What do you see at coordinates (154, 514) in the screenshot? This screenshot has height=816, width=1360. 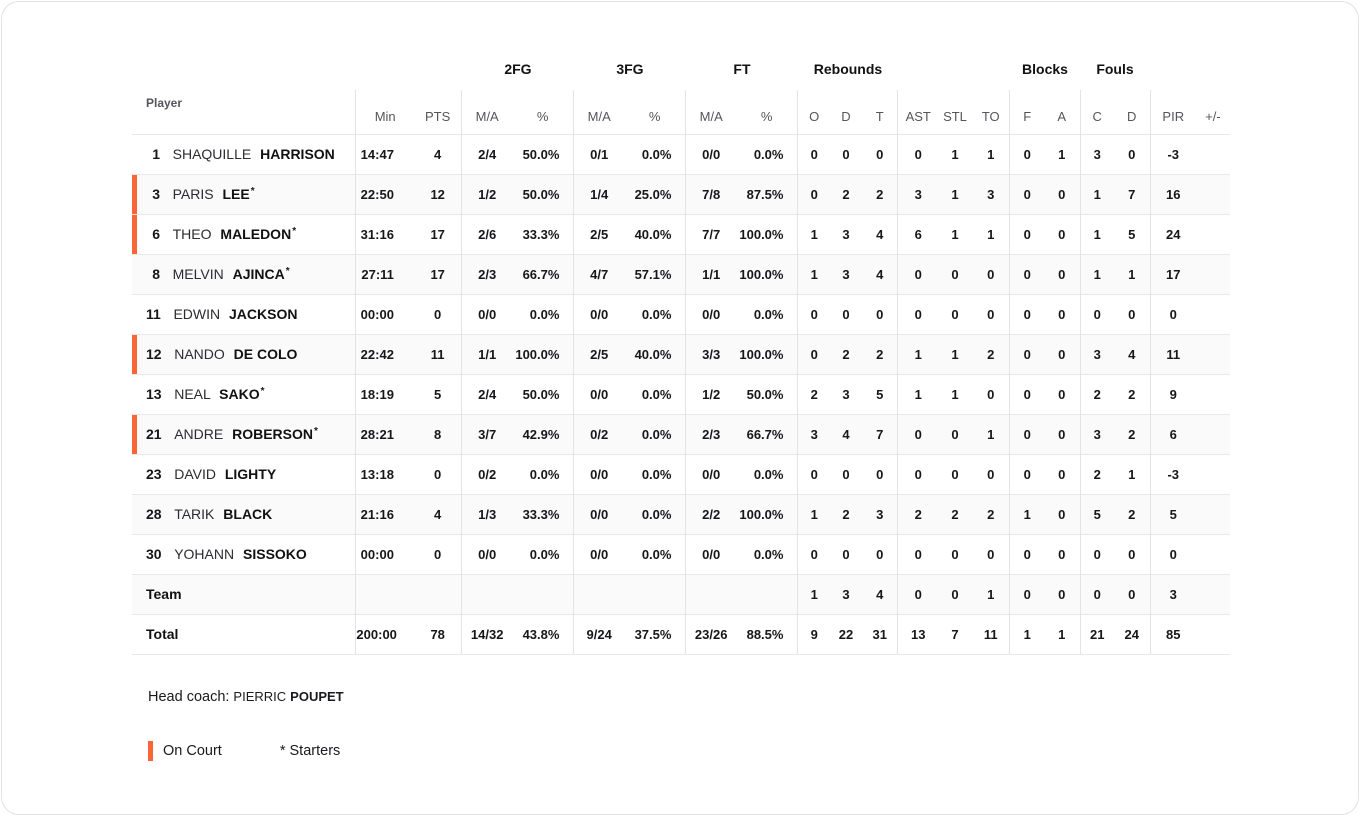 I see `jersey-number: 28` at bounding box center [154, 514].